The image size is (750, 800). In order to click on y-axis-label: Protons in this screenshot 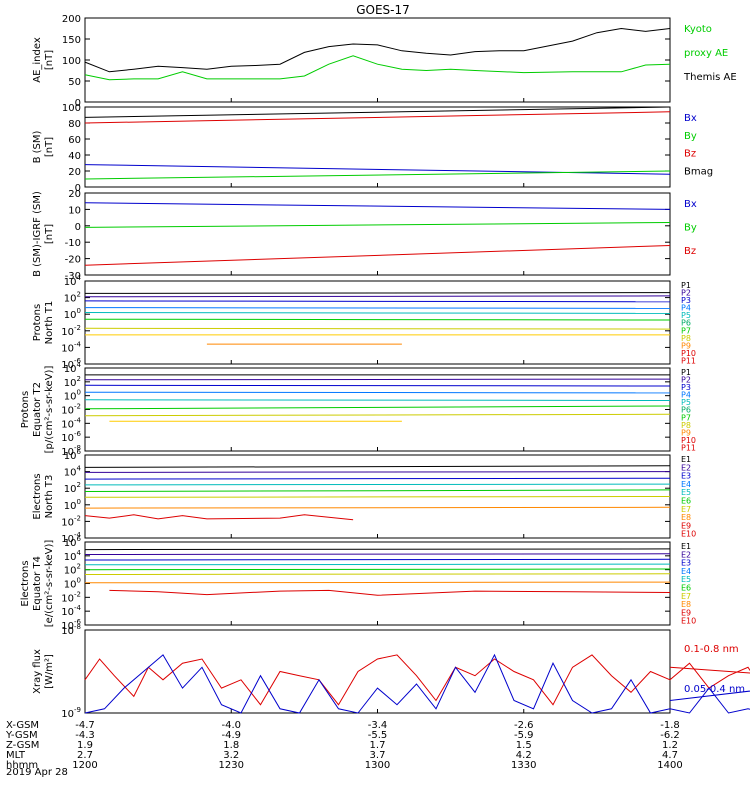, I will do `click(37, 322)`.